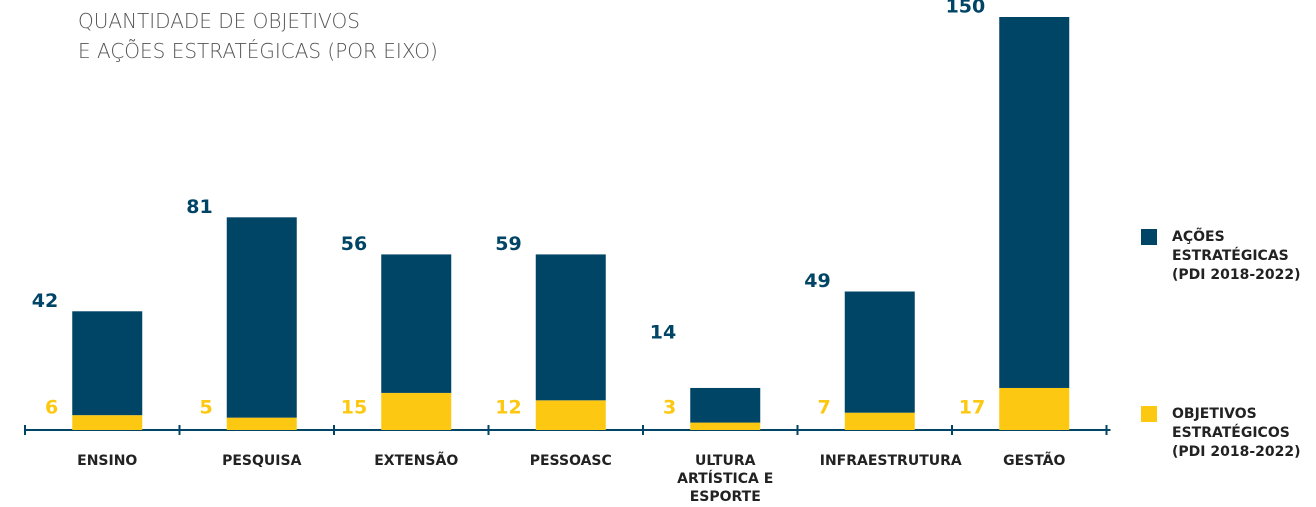  What do you see at coordinates (262, 461) in the screenshot?
I see `x-tick-label: PESQUISA` at bounding box center [262, 461].